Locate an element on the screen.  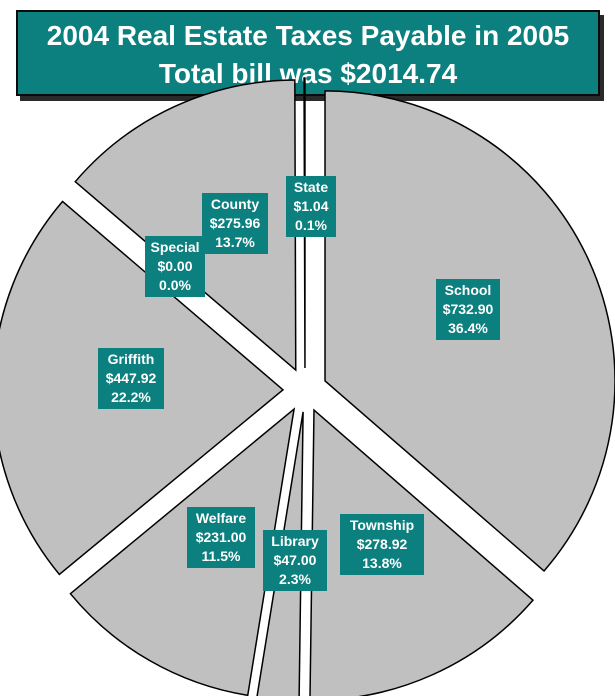
label-library-percent: 2.3% is located at coordinates (295, 579).